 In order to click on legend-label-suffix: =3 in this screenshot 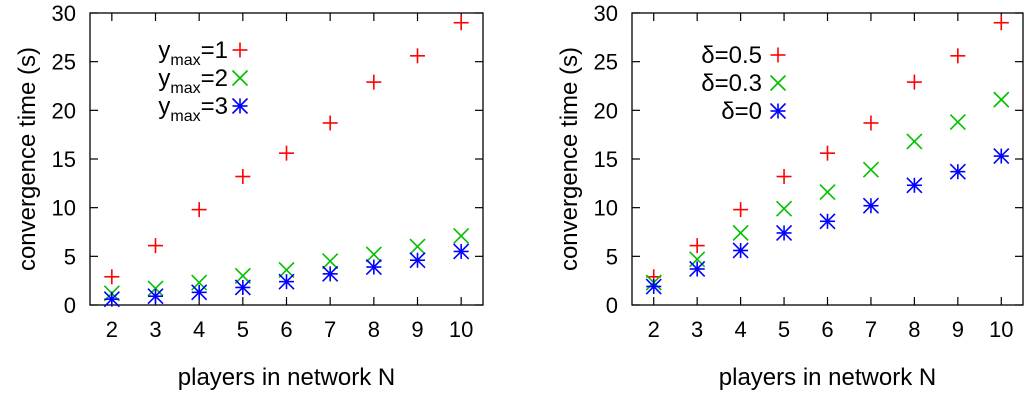, I will do `click(214, 106)`.